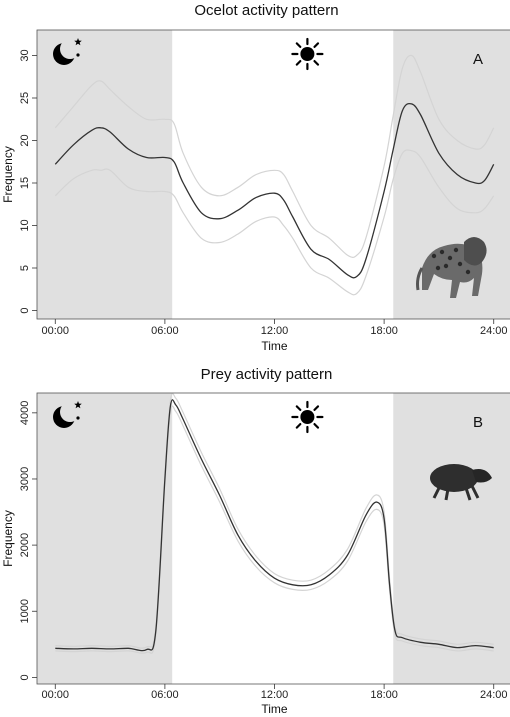 Image resolution: width=510 pixels, height=717 pixels. What do you see at coordinates (475, 251) in the screenshot?
I see `ocelot-head` at bounding box center [475, 251].